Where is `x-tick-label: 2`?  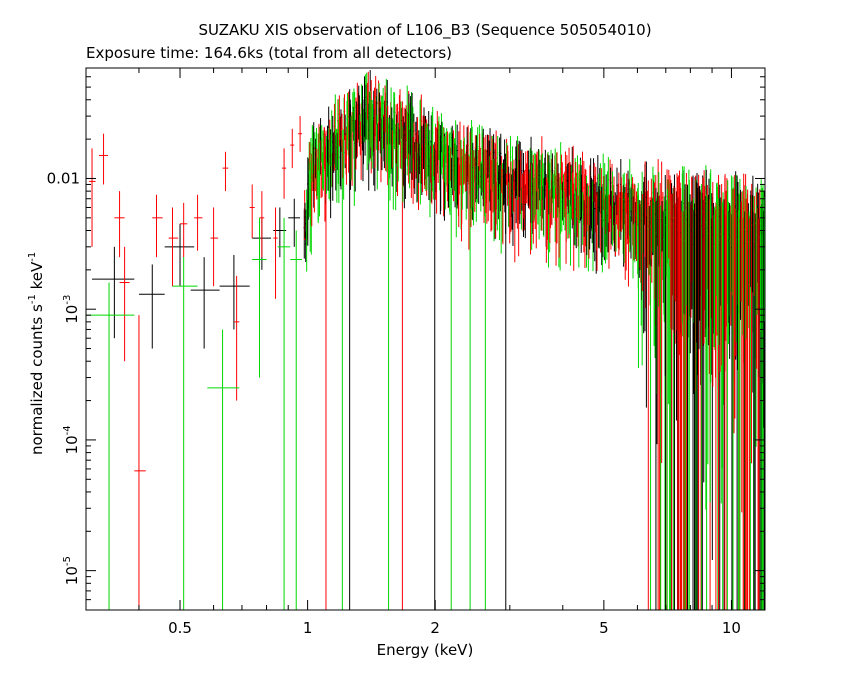
x-tick-label: 2 is located at coordinates (435, 628).